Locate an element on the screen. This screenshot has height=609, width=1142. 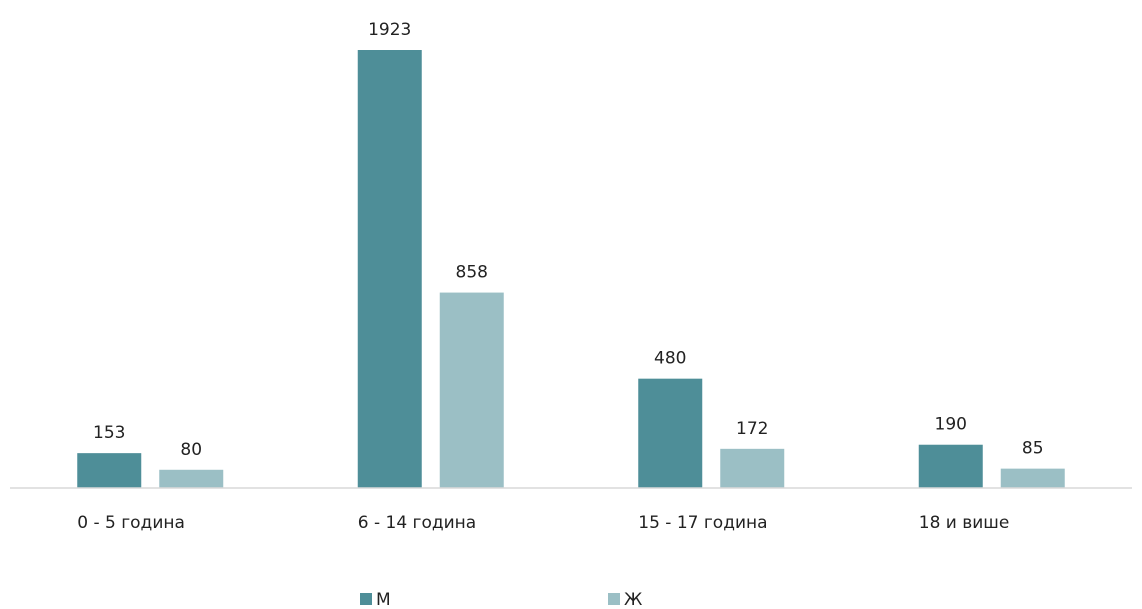
value-label: 153 is located at coordinates (109, 433).